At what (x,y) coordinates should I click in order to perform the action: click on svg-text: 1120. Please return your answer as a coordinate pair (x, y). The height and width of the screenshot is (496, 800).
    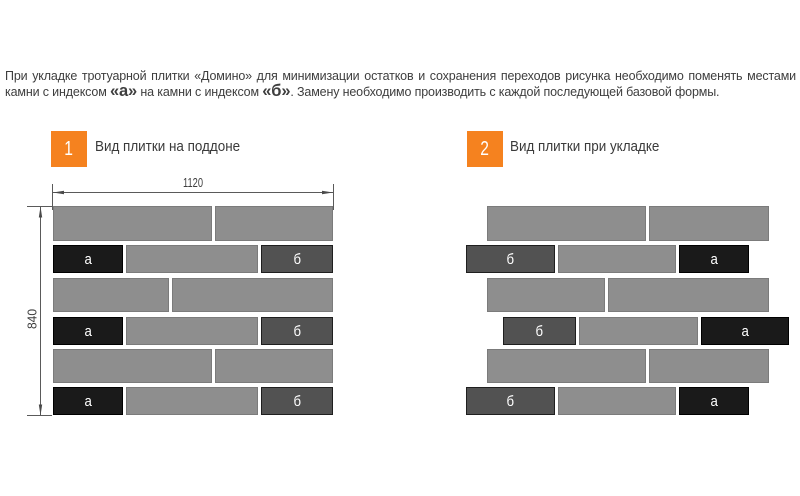
    Looking at the image, I should click on (193, 182).